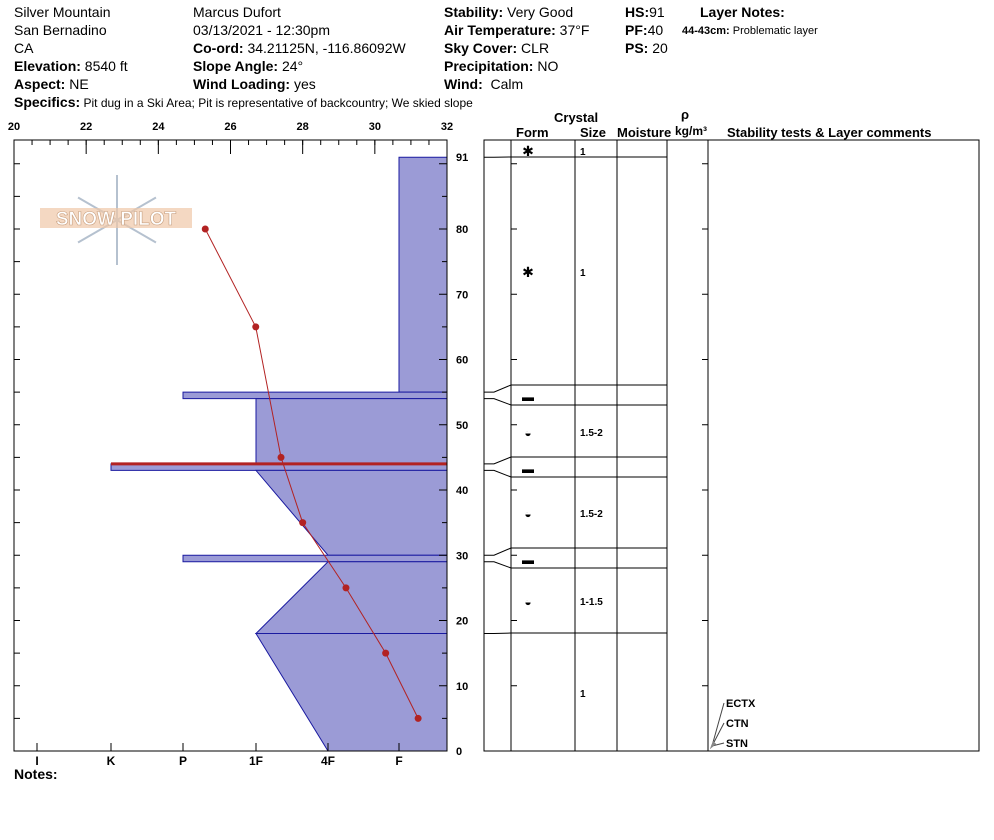 The image size is (994, 840). Describe the element at coordinates (462, 687) in the screenshot. I see `depth-tick-label: 10` at that location.